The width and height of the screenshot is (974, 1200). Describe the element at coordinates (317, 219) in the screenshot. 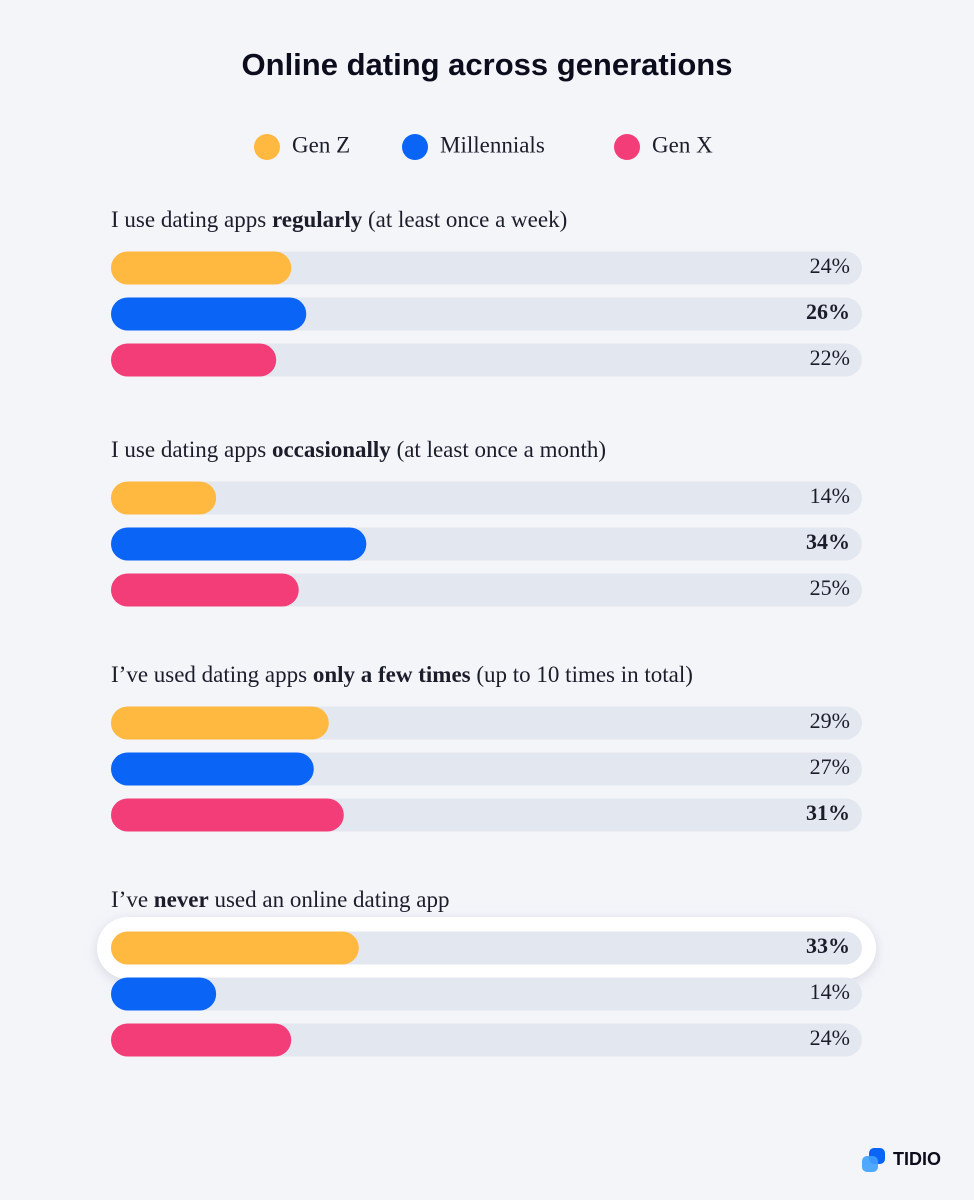

I see `group-label-part: regularly` at that location.